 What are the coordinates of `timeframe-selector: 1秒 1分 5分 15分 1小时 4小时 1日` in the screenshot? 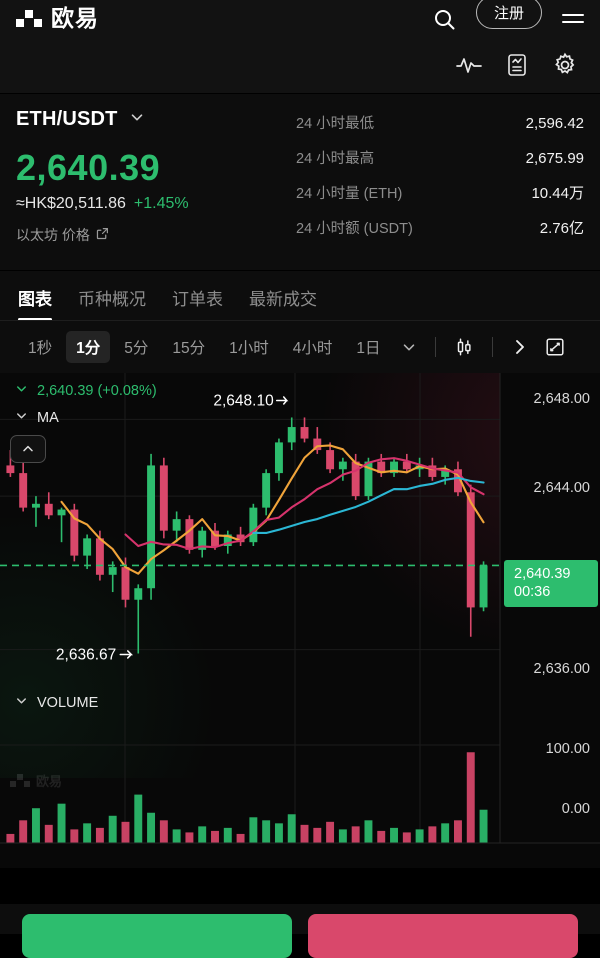 It's located at (300, 347).